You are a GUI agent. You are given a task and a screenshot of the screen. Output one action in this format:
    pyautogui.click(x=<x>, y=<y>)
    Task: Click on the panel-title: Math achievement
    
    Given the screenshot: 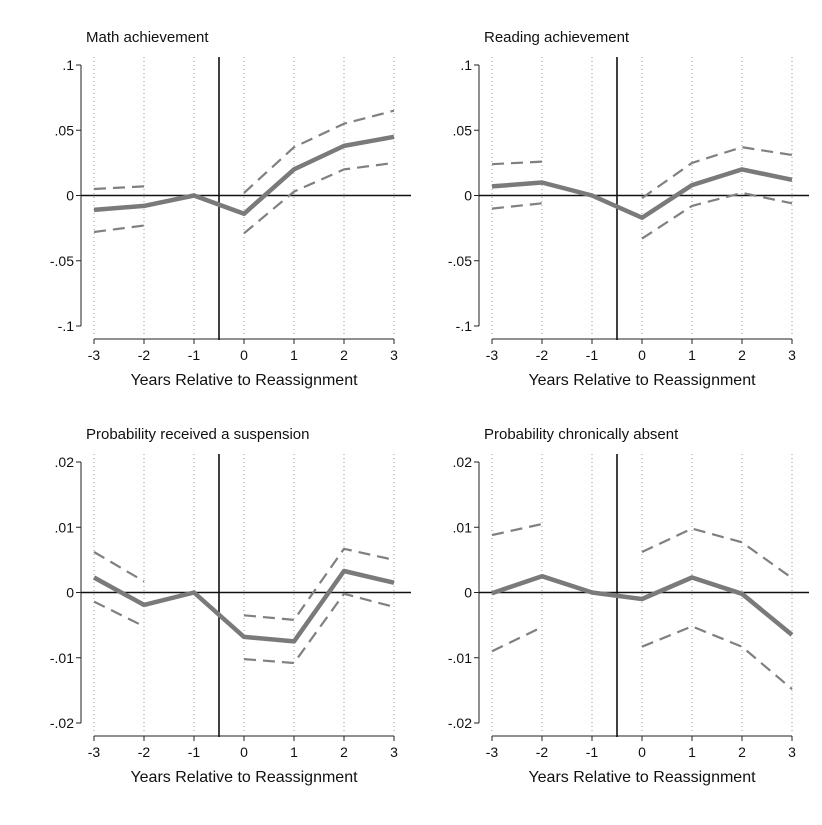 What is the action you would take?
    pyautogui.click(x=147, y=37)
    